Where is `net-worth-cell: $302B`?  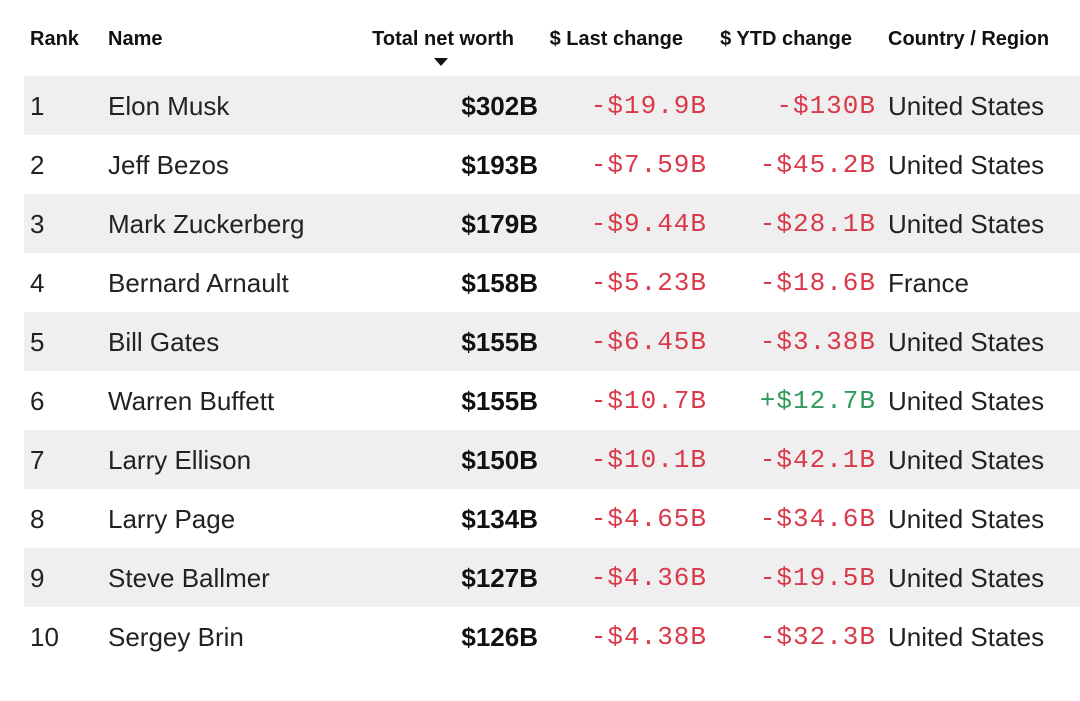
net-worth-cell: $302B is located at coordinates (499, 106).